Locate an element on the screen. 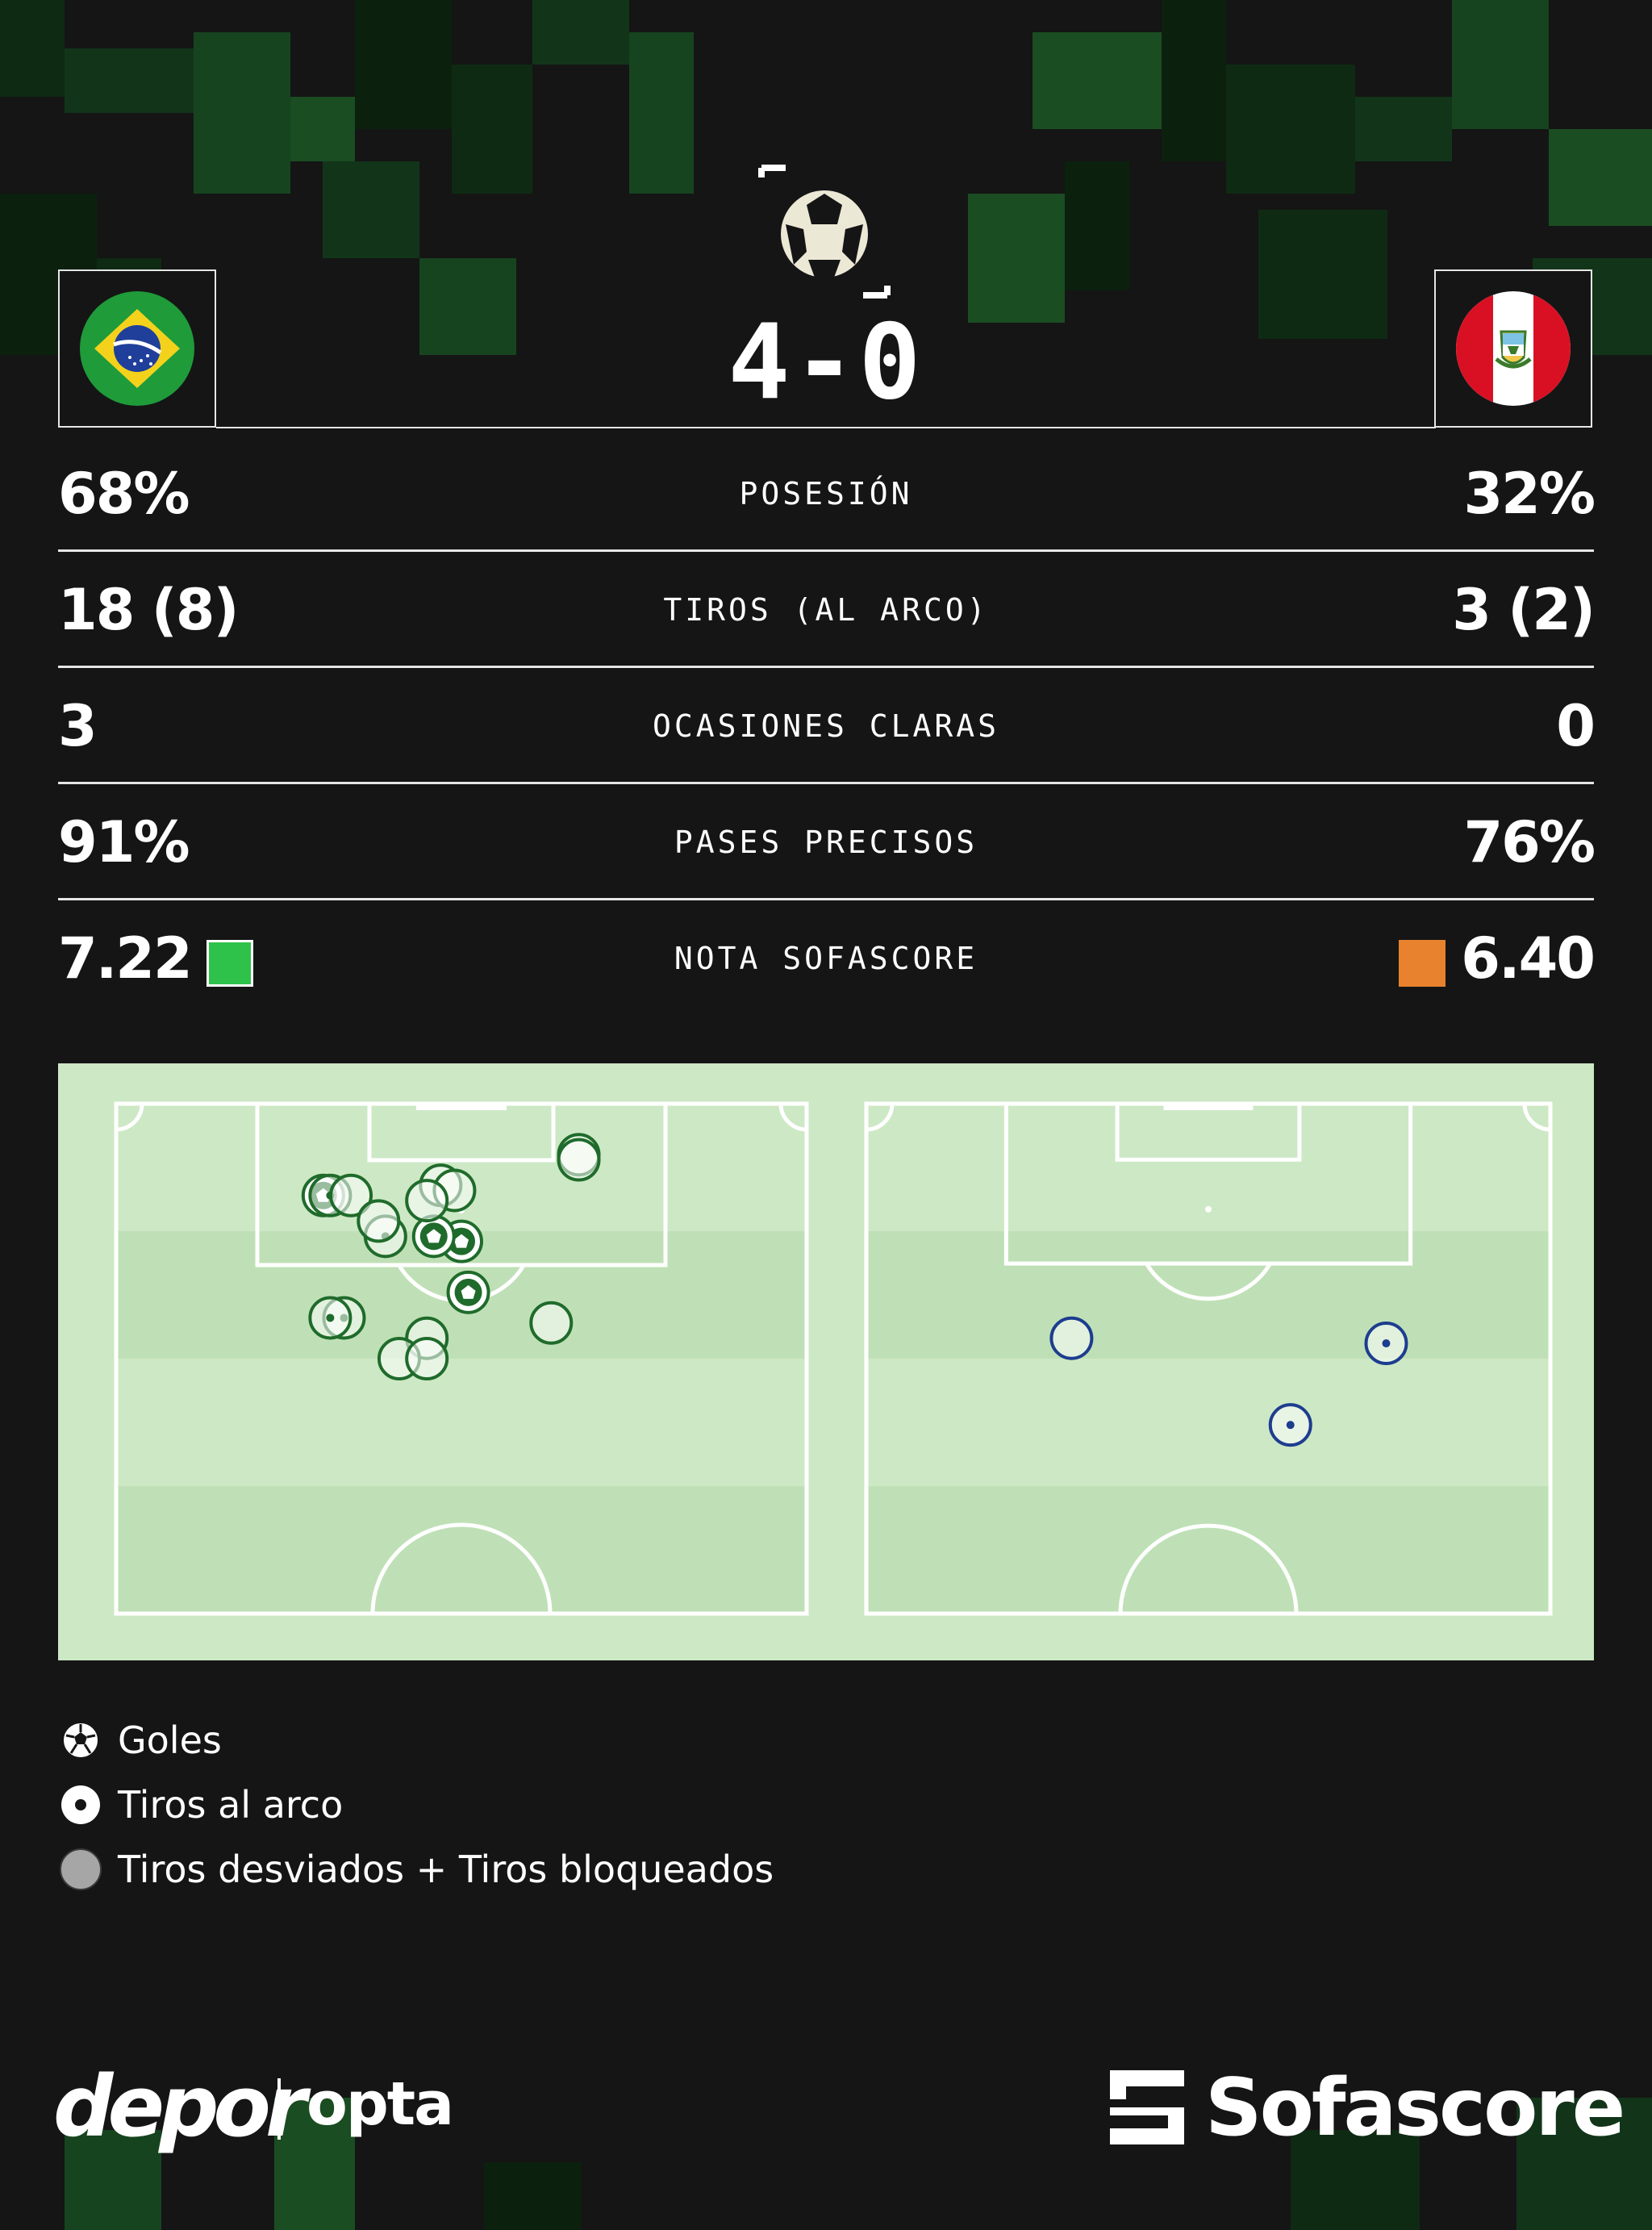 The height and width of the screenshot is (2230, 1652). penalty-arc is located at coordinates (1208, 1281).